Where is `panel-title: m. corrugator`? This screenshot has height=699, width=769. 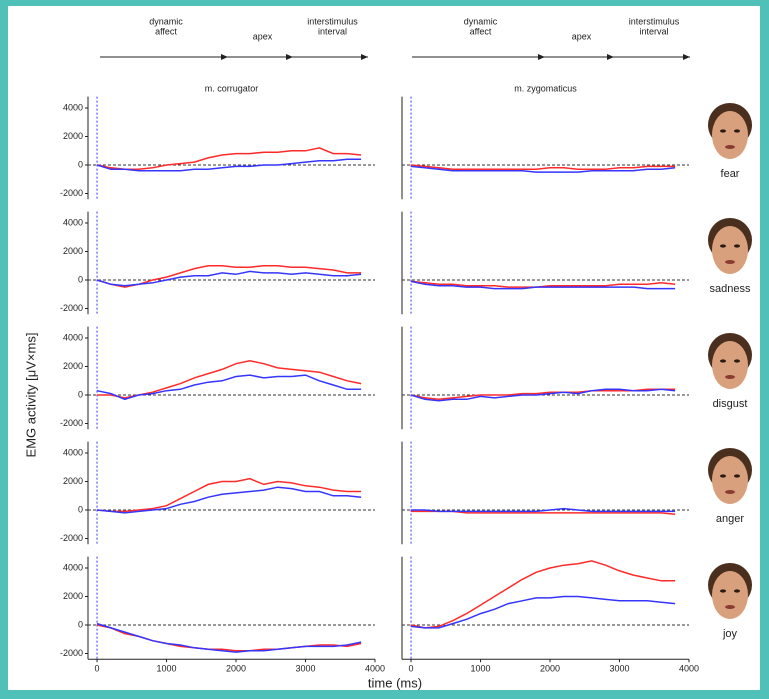
panel-title: m. corrugator is located at coordinates (232, 88).